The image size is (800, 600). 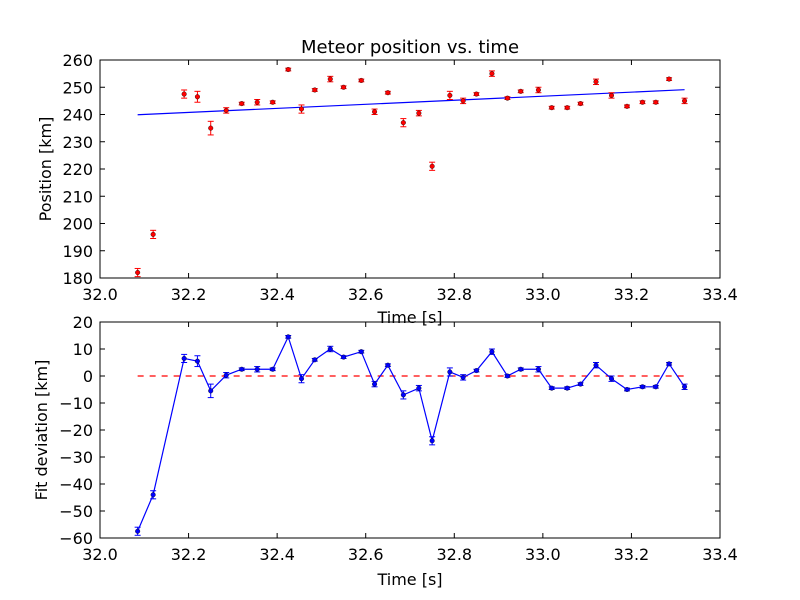 What do you see at coordinates (189, 554) in the screenshot?
I see `deviation-plot-x-tick-label: 32.2` at bounding box center [189, 554].